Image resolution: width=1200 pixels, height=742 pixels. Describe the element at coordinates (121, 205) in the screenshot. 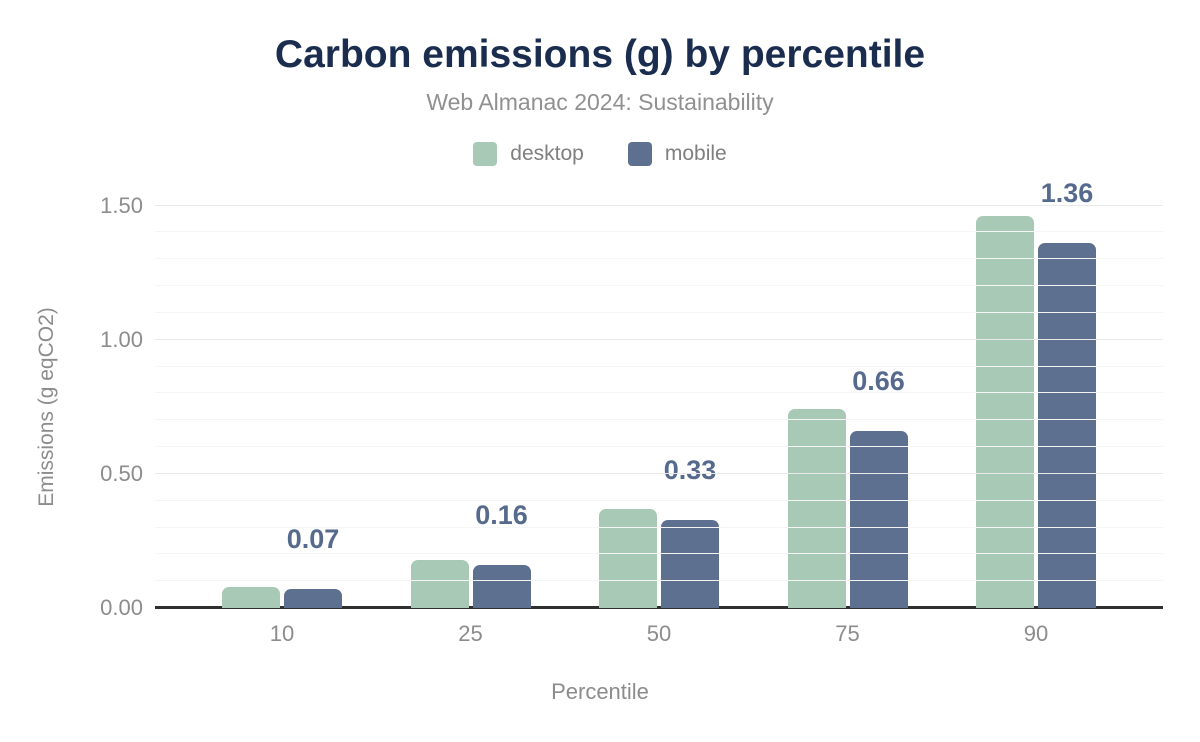

I see `y-tick-label-1.50: 1.50` at that location.